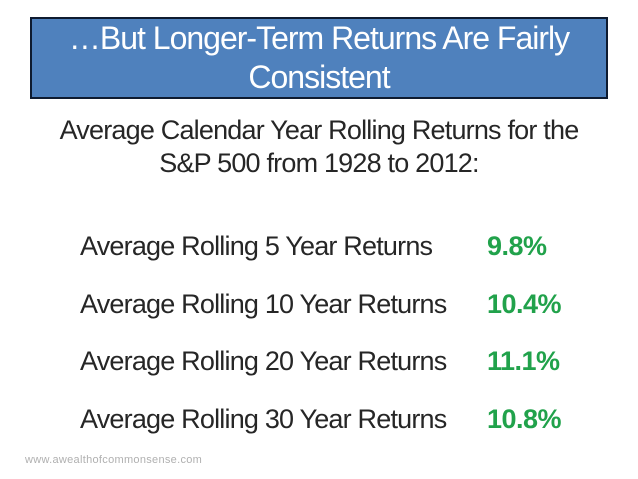  What do you see at coordinates (524, 418) in the screenshot?
I see `row-value: 10.8%` at bounding box center [524, 418].